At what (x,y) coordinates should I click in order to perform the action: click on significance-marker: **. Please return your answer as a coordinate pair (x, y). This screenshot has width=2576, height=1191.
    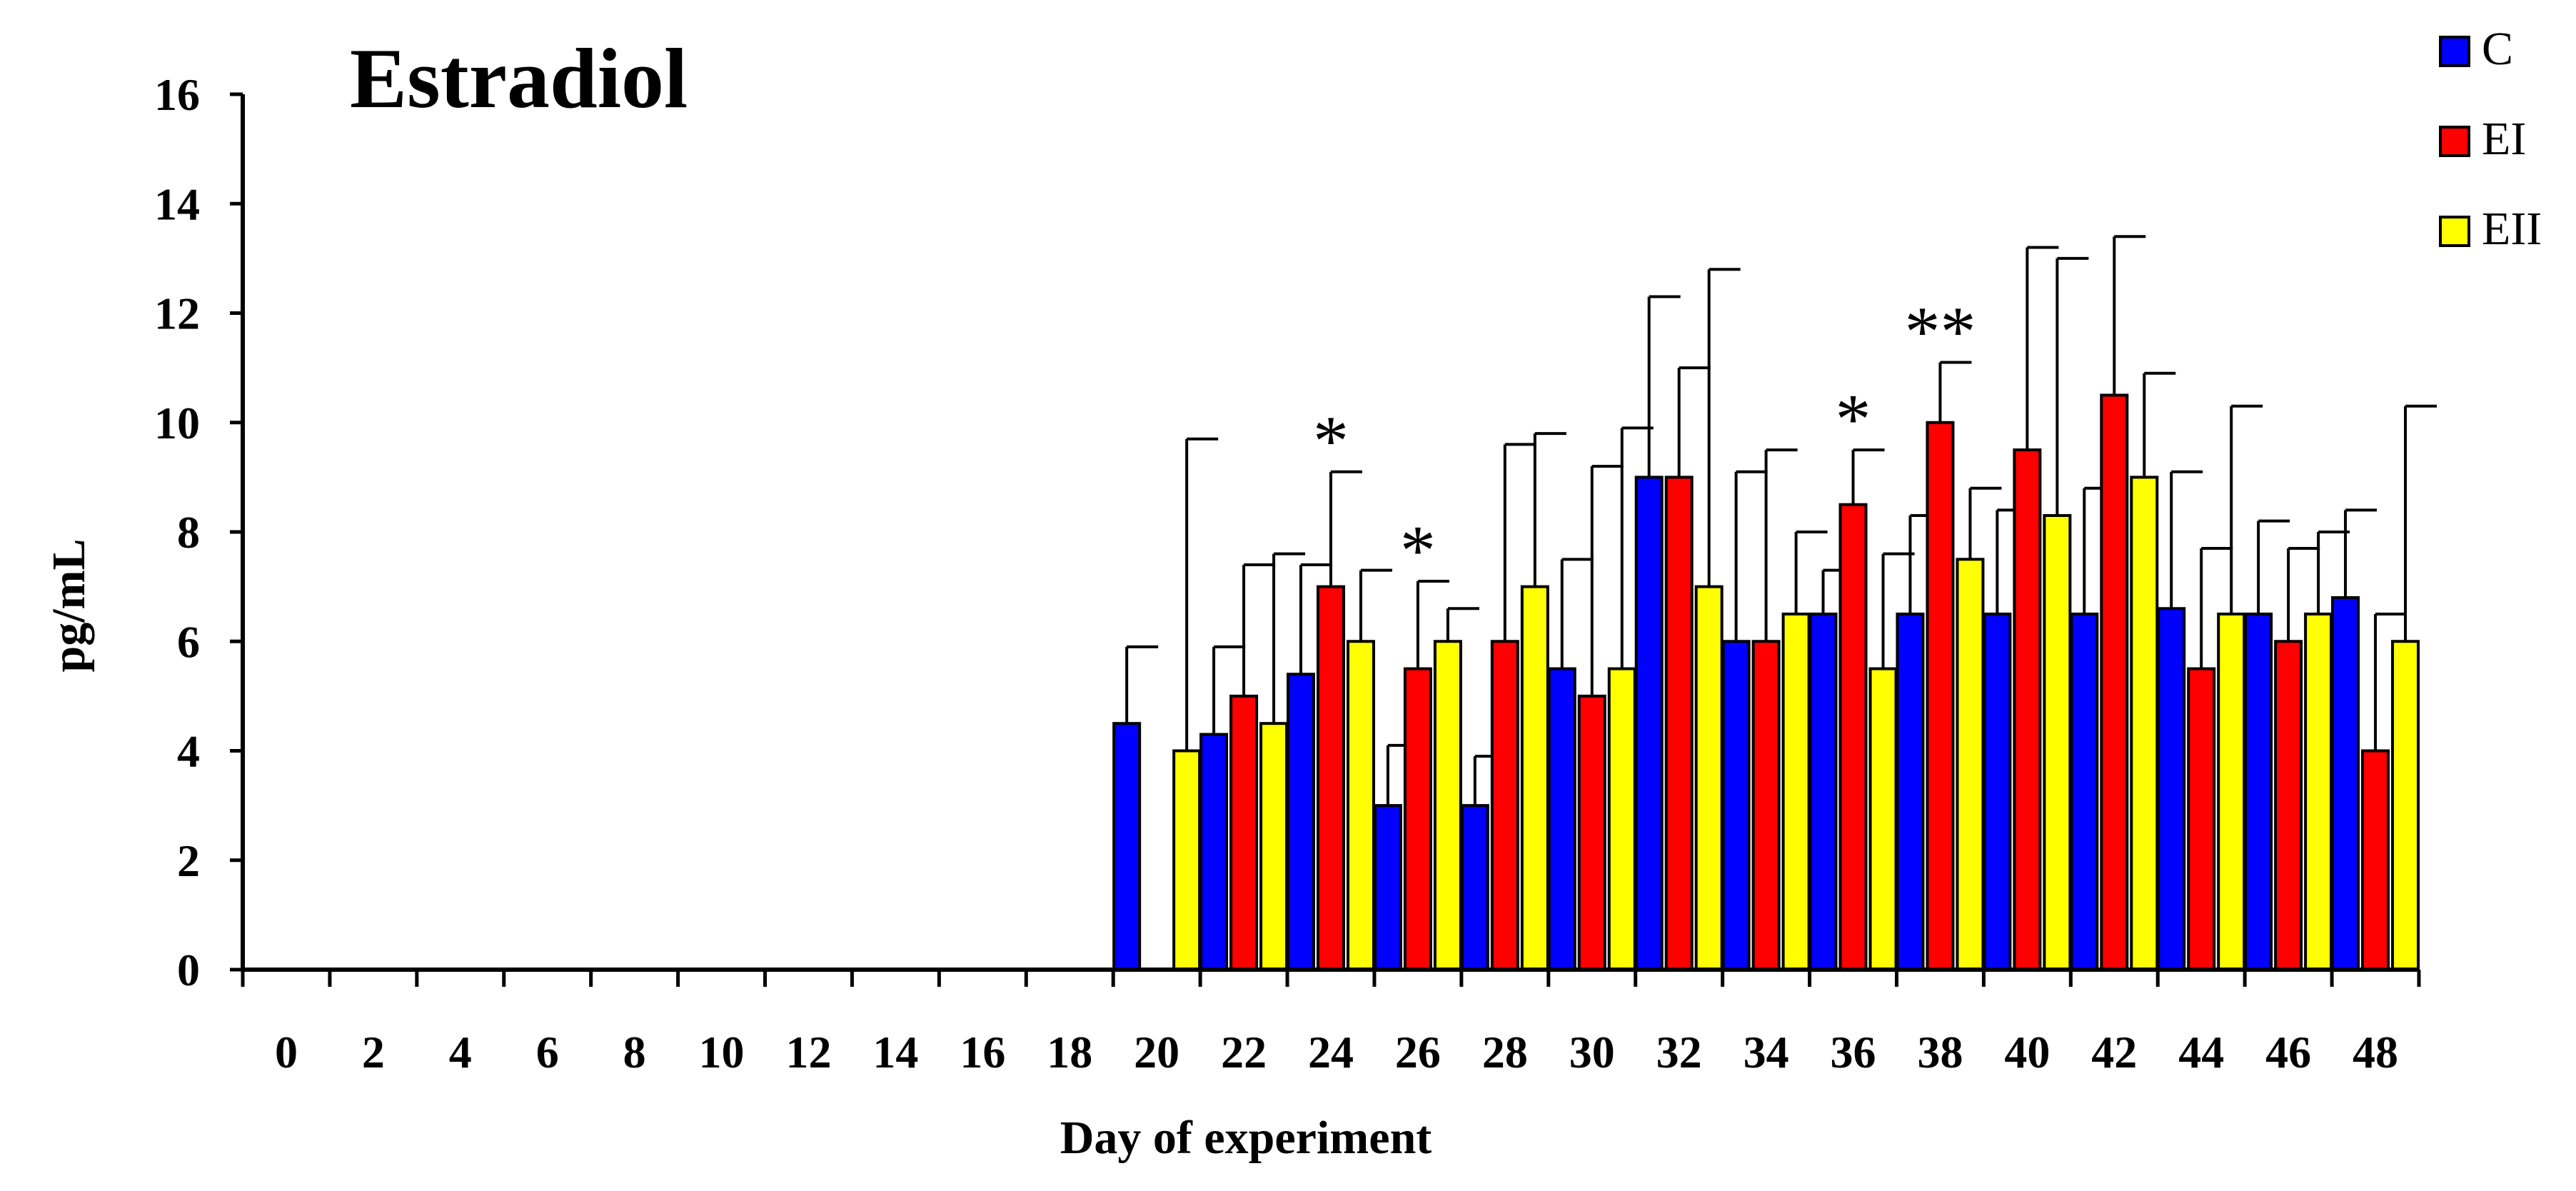
    Looking at the image, I should click on (1940, 331).